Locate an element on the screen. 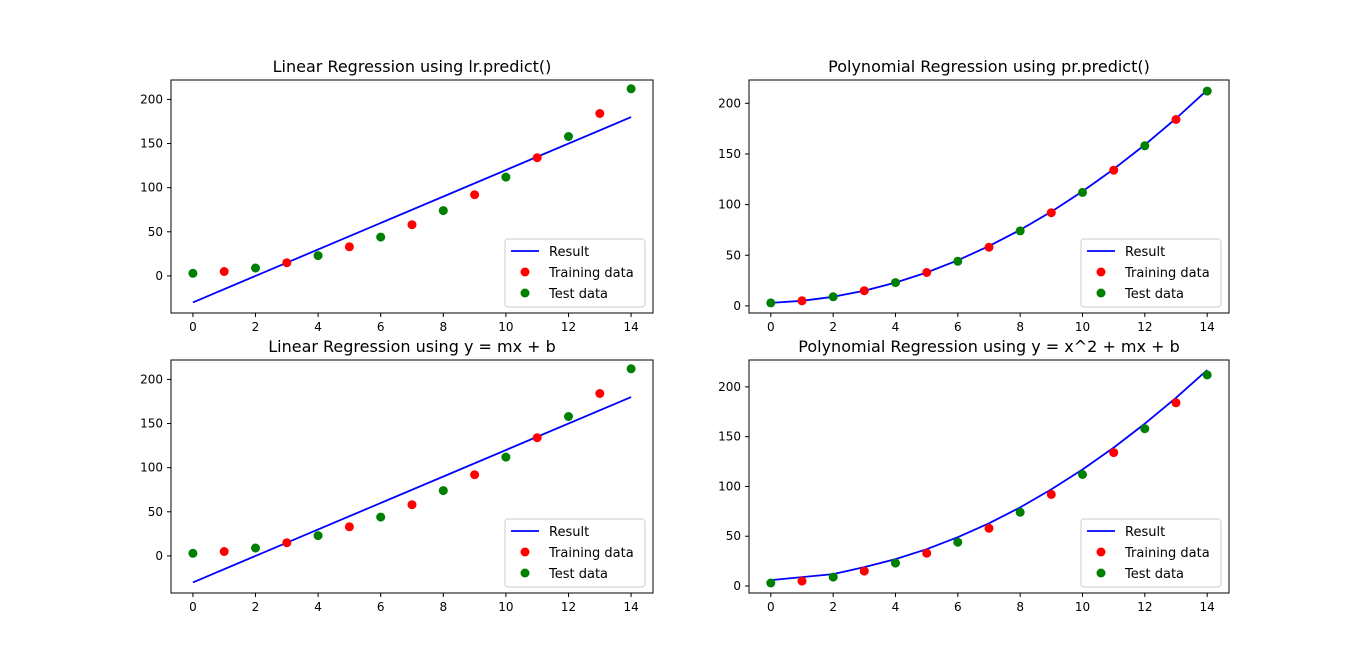  subplot-title: Linear Regression using y = mx + b is located at coordinates (412, 346).